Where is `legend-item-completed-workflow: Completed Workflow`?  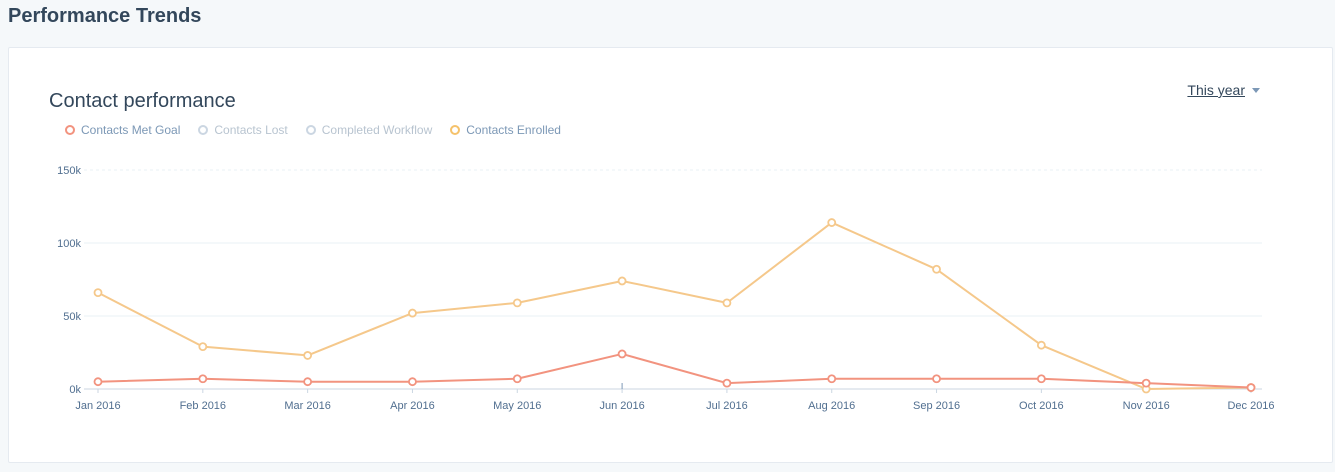
legend-item-completed-workflow: Completed Workflow is located at coordinates (369, 130).